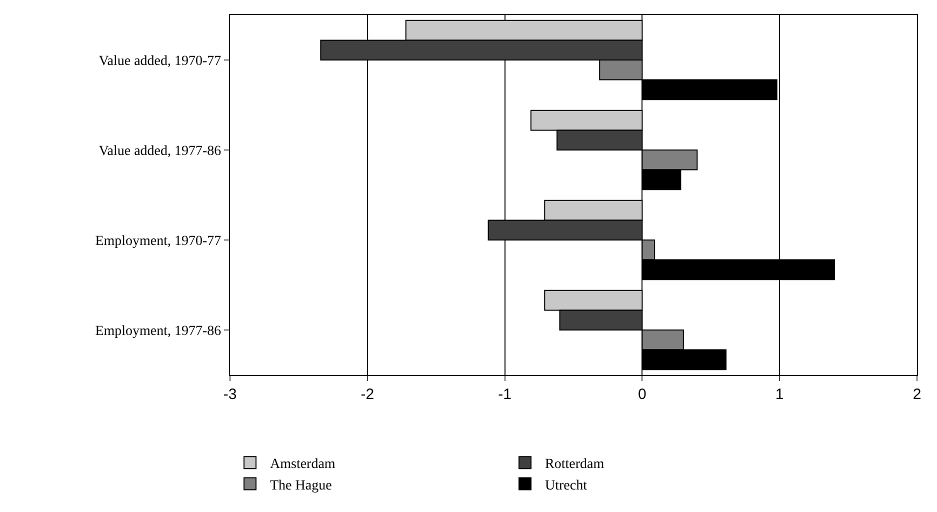 Image resolution: width=937 pixels, height=512 pixels. I want to click on y-tick-label: Employment, 1977-86, so click(158, 331).